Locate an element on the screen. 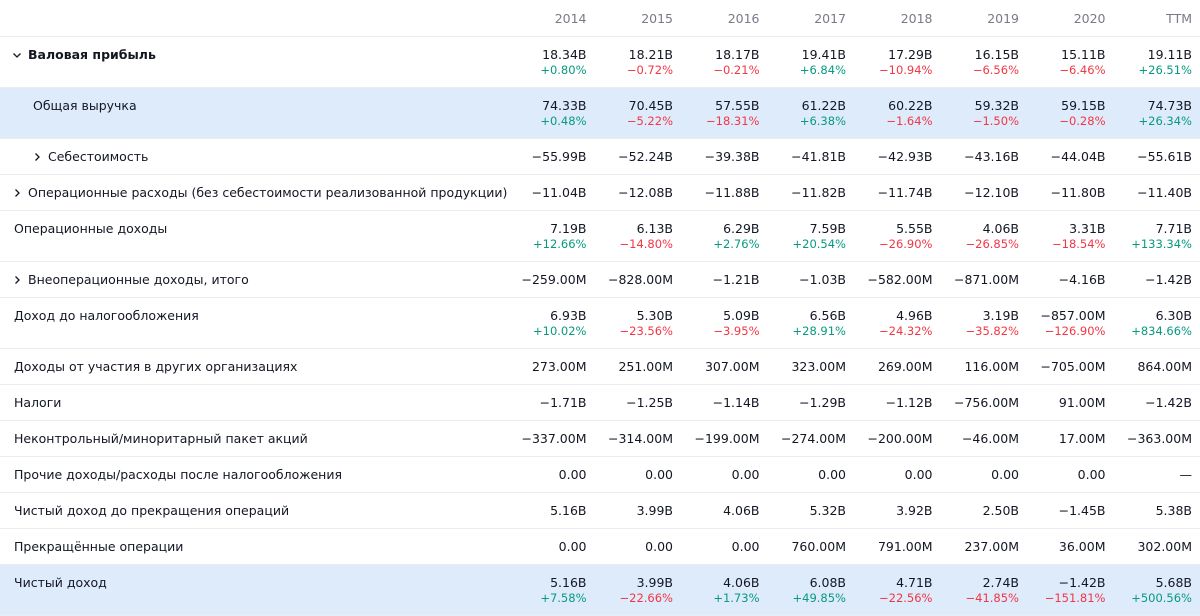 The image size is (1200, 616). value-cell: 59.15B −0.28% is located at coordinates (1062, 113).